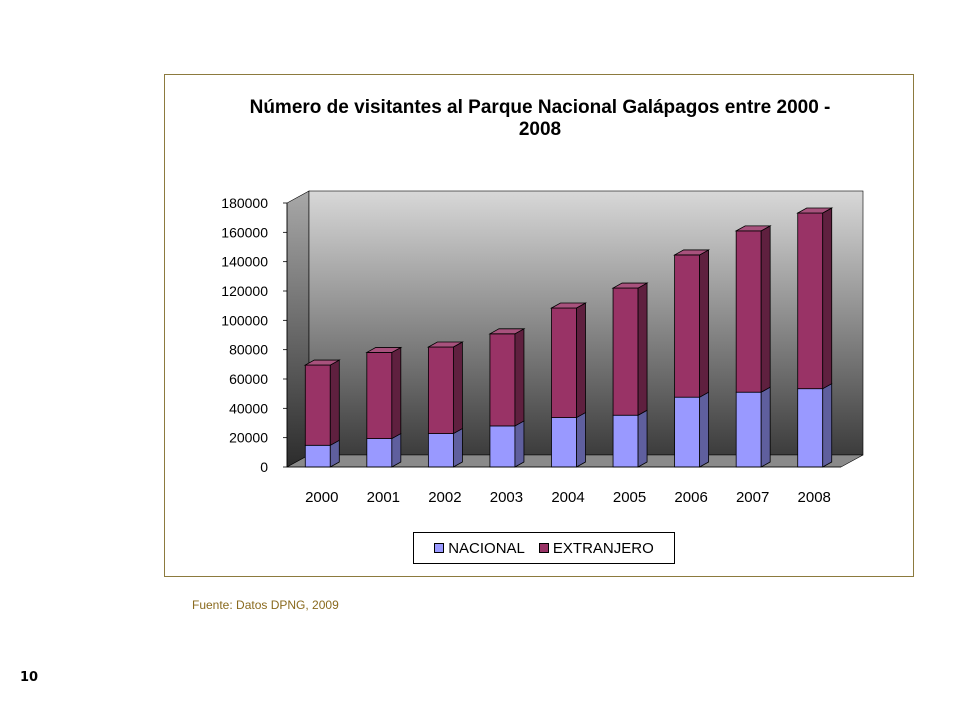  I want to click on x-tick-label: 2003, so click(506, 497).